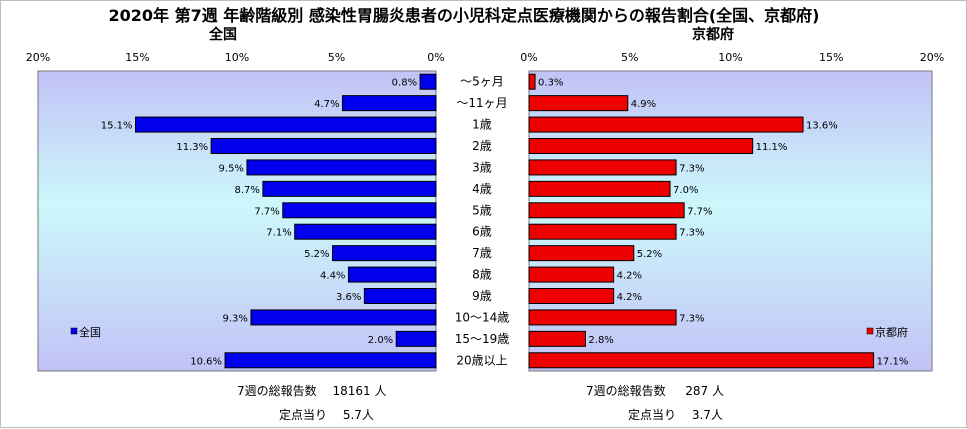  Describe the element at coordinates (482, 253) in the screenshot. I see `category-label: 7歳` at that location.